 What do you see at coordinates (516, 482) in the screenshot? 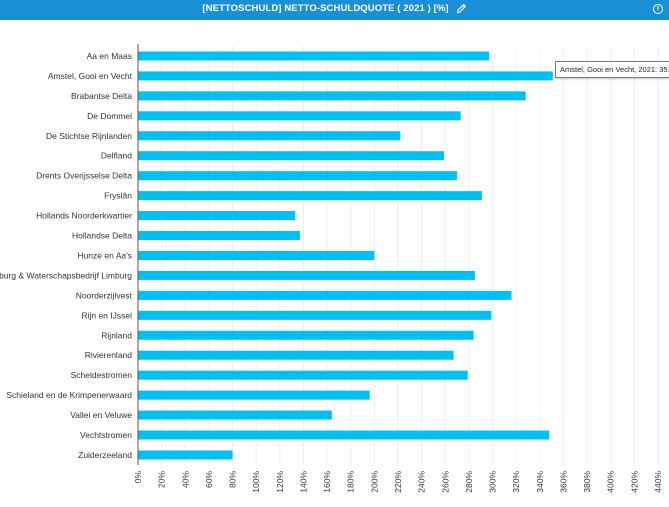
I see `x-tick-label: 320%` at bounding box center [516, 482].